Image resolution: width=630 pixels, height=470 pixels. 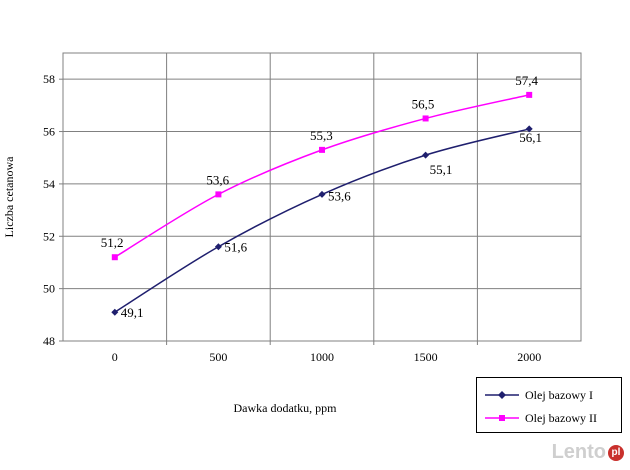 What do you see at coordinates (49, 289) in the screenshot?
I see `y-tick-label: 50` at bounding box center [49, 289].